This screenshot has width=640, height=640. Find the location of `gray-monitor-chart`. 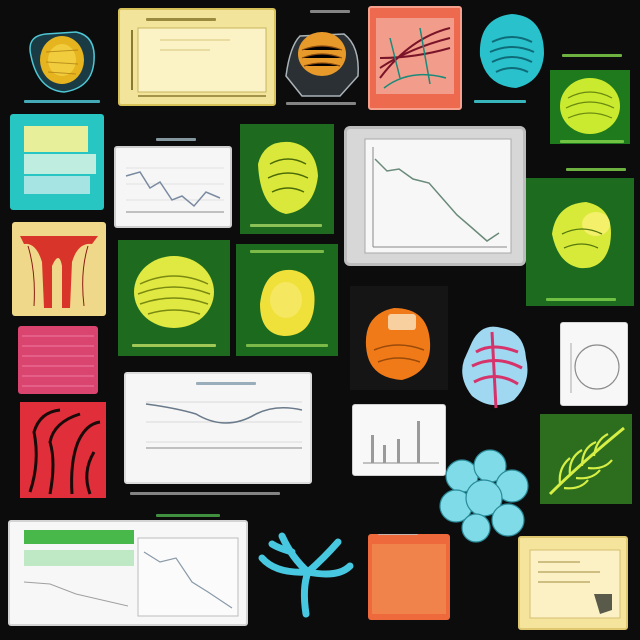

gray-monitor-chart is located at coordinates (435, 196).